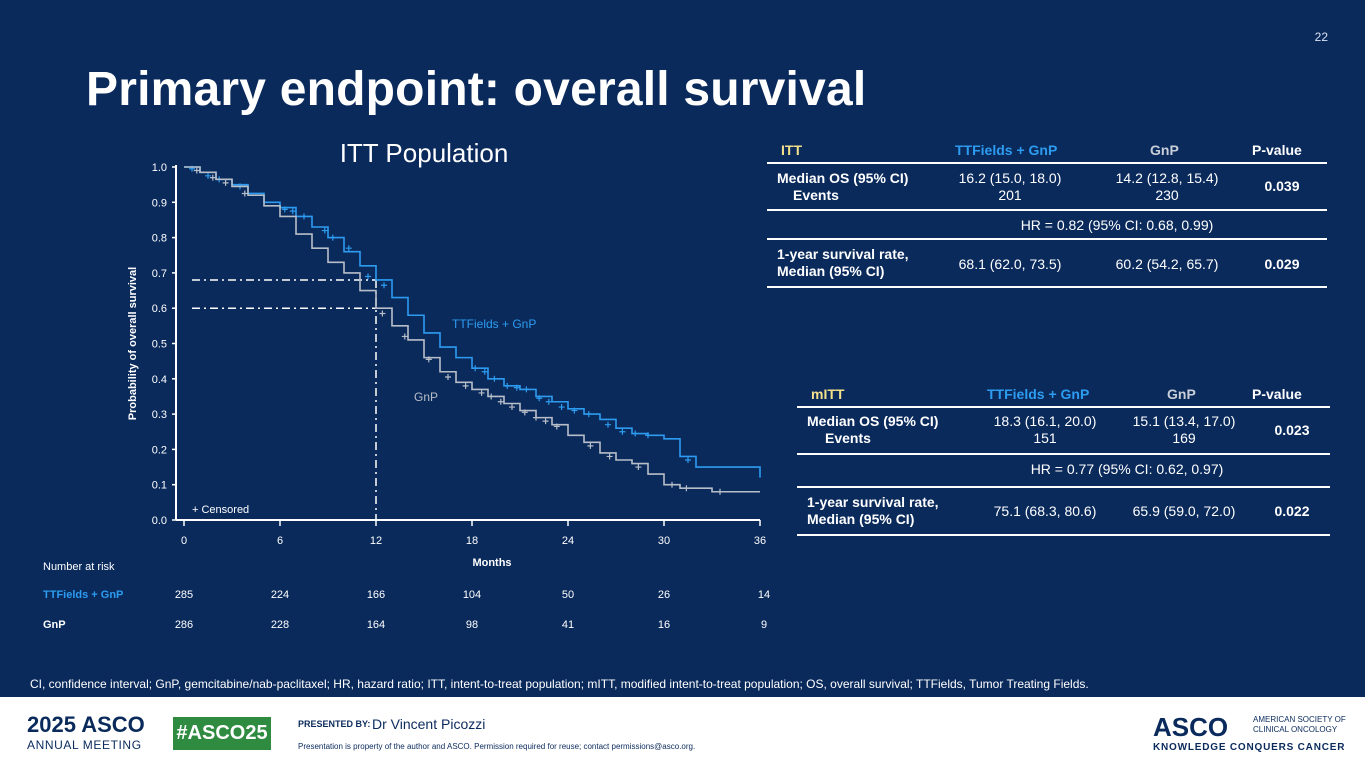 The image size is (1365, 768). Describe the element at coordinates (220, 510) in the screenshot. I see `censored-legend: + Censored` at that location.